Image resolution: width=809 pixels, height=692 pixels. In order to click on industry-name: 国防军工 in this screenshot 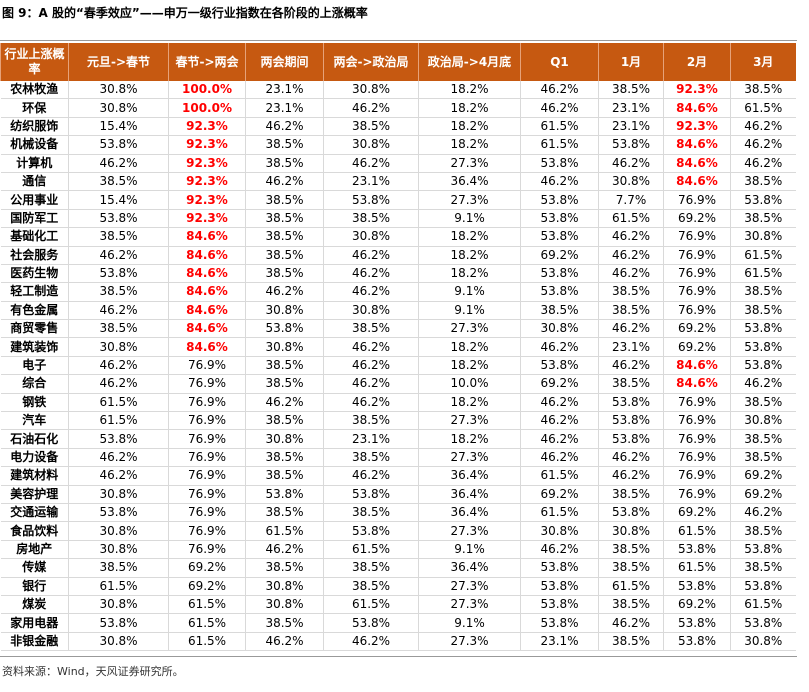, I will do `click(34, 219)`.